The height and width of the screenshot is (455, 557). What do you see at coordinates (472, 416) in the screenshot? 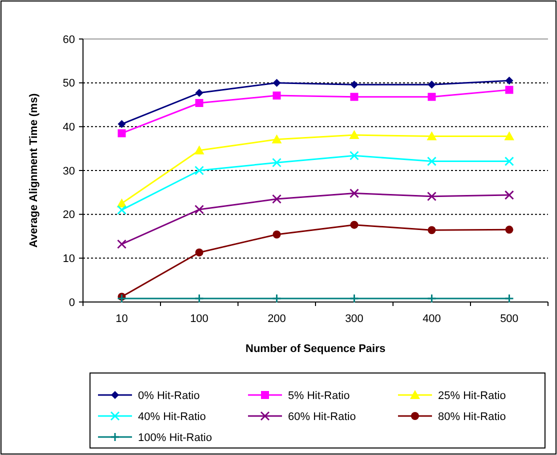
I see `legend-label: 80% Hit-Ratio` at bounding box center [472, 416].